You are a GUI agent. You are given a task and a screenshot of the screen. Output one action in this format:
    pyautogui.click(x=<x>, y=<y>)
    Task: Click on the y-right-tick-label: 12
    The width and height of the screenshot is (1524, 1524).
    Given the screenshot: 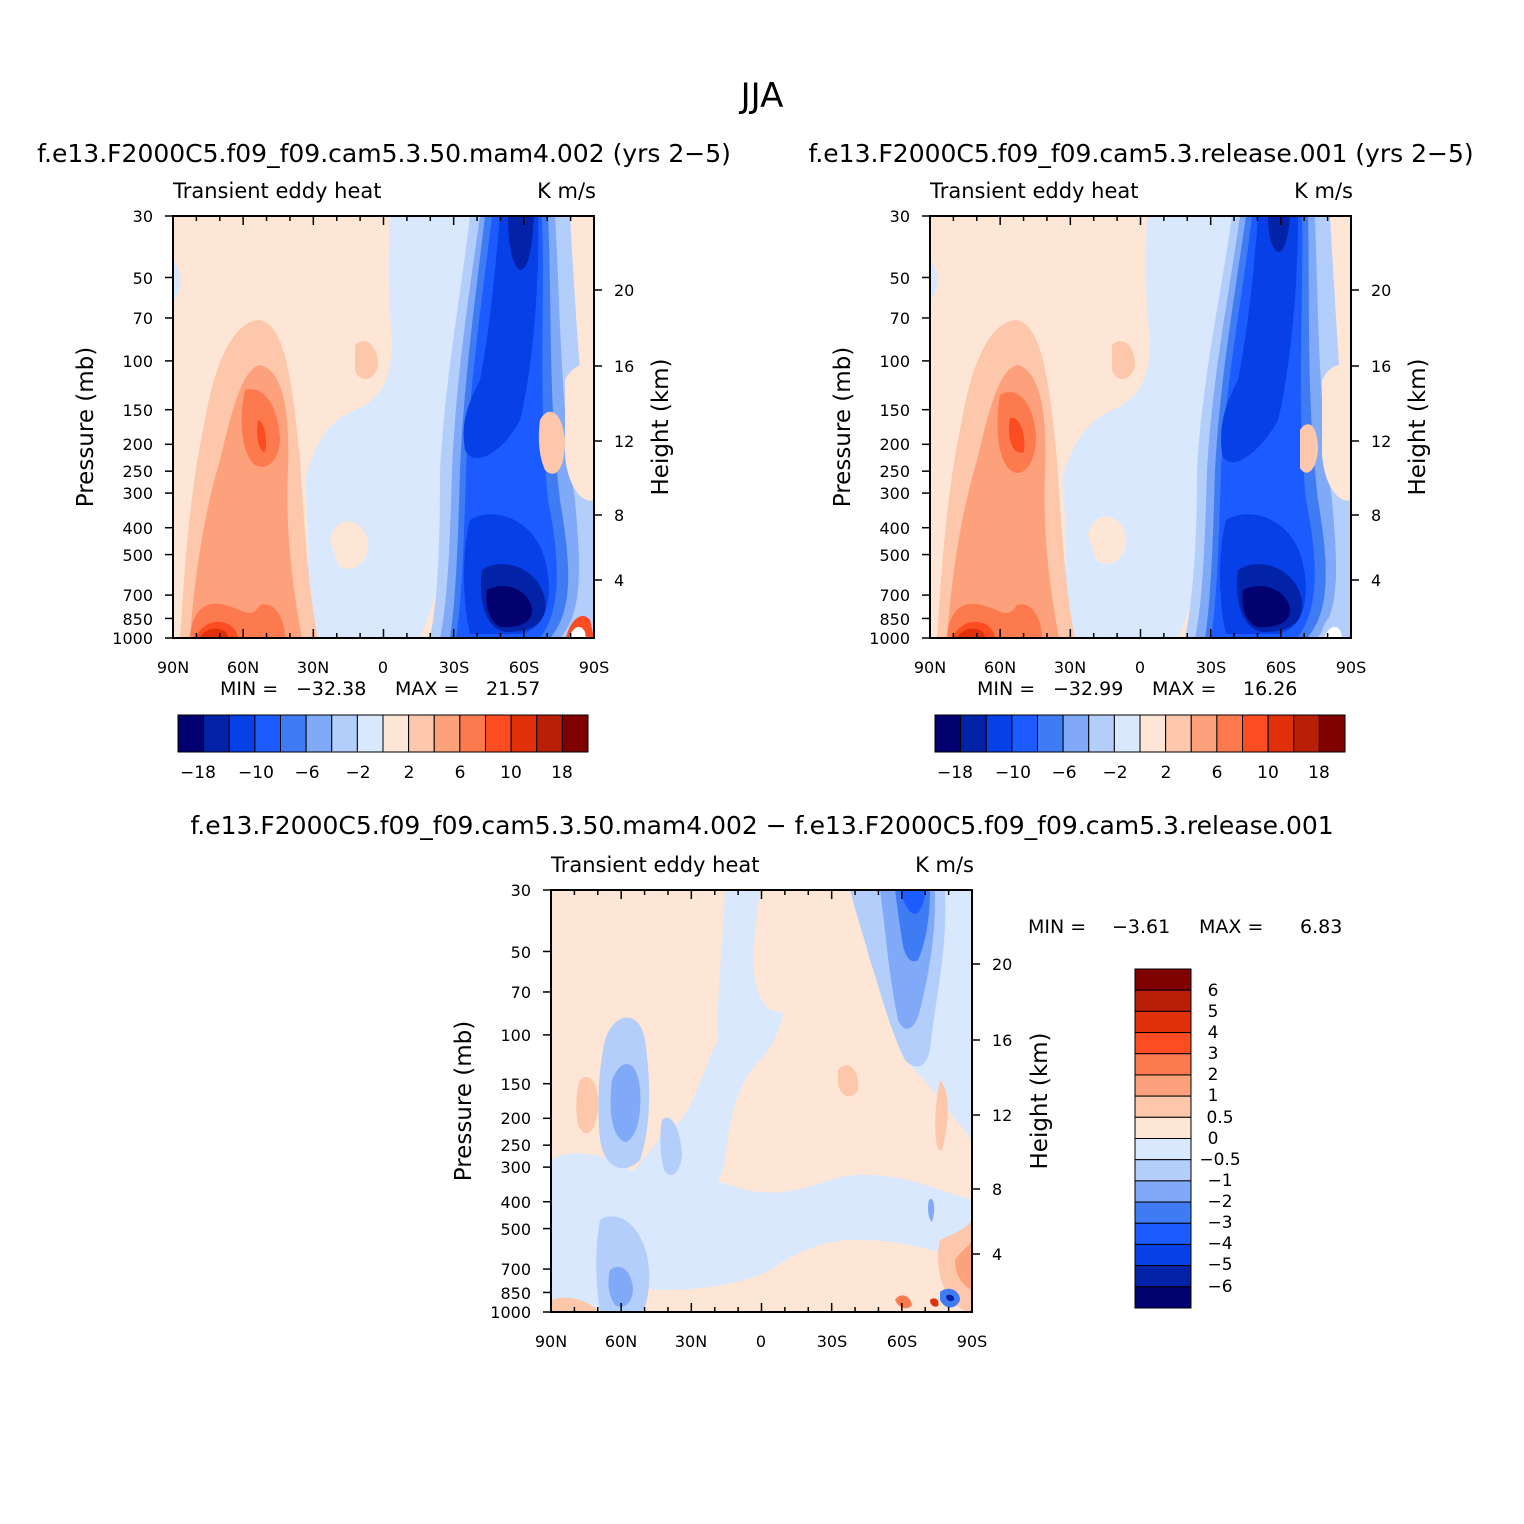 What is the action you would take?
    pyautogui.click(x=1381, y=441)
    